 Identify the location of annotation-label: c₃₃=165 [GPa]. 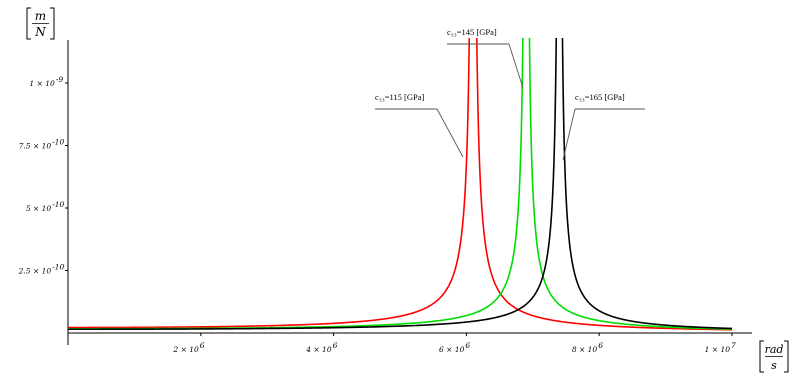
(600, 97).